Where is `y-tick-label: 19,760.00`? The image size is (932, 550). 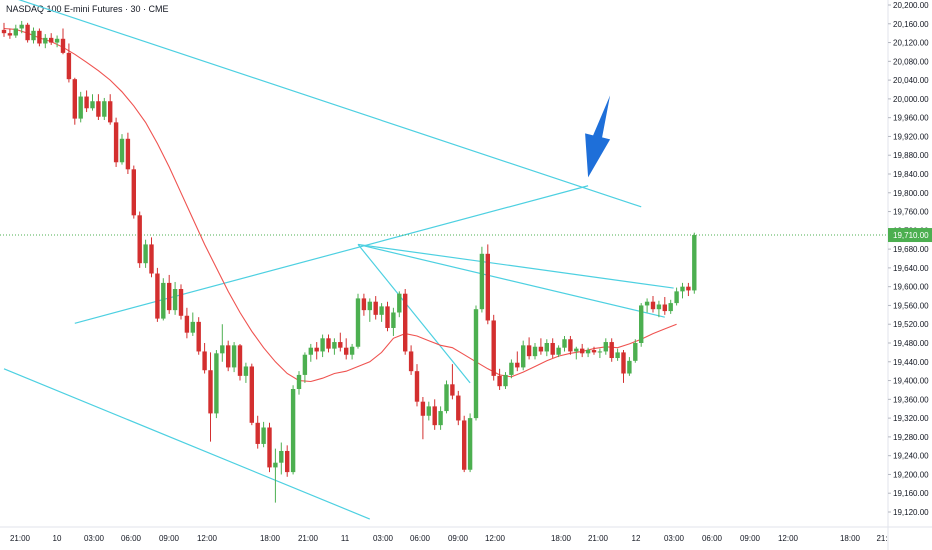
y-tick-label: 19,760.00 is located at coordinates (911, 212).